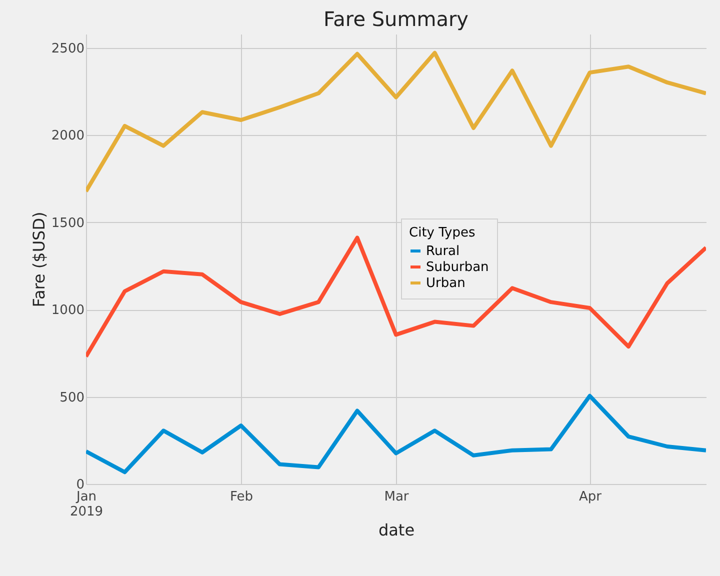 The width and height of the screenshot is (720, 576). I want to click on y-tick-label: 1500, so click(67, 223).